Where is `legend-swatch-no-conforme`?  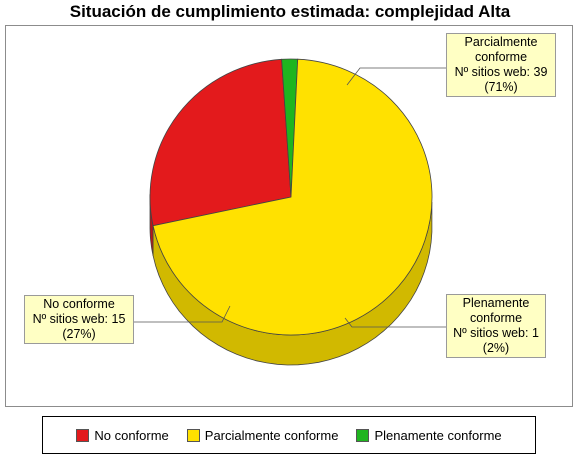
legend-swatch-no-conforme is located at coordinates (83, 435).